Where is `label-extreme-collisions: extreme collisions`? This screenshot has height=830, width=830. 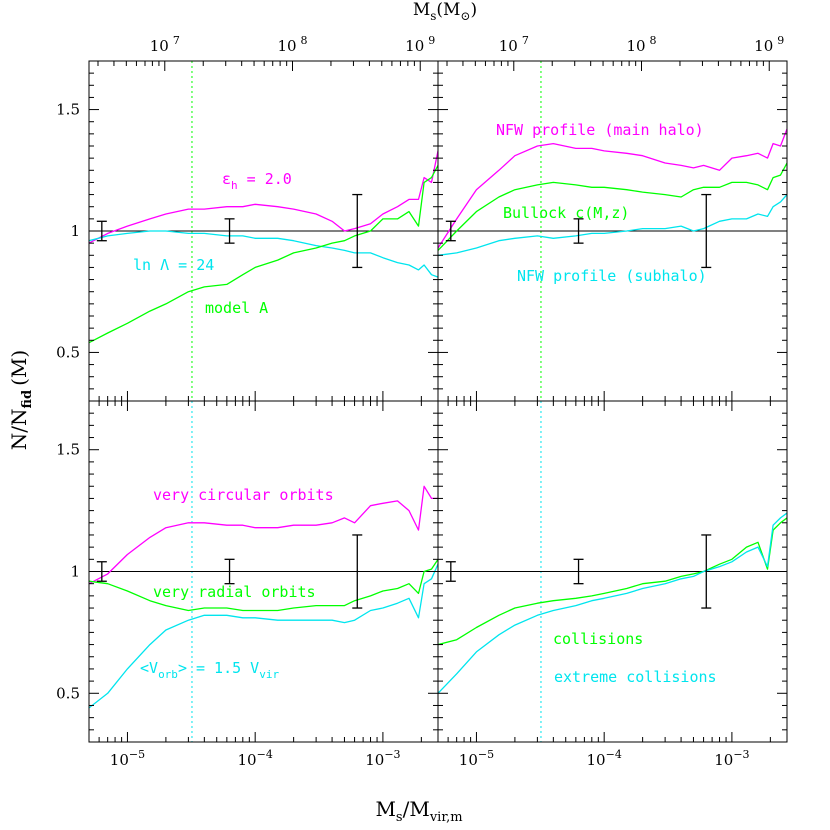
label-extreme-collisions: extreme collisions is located at coordinates (635, 677).